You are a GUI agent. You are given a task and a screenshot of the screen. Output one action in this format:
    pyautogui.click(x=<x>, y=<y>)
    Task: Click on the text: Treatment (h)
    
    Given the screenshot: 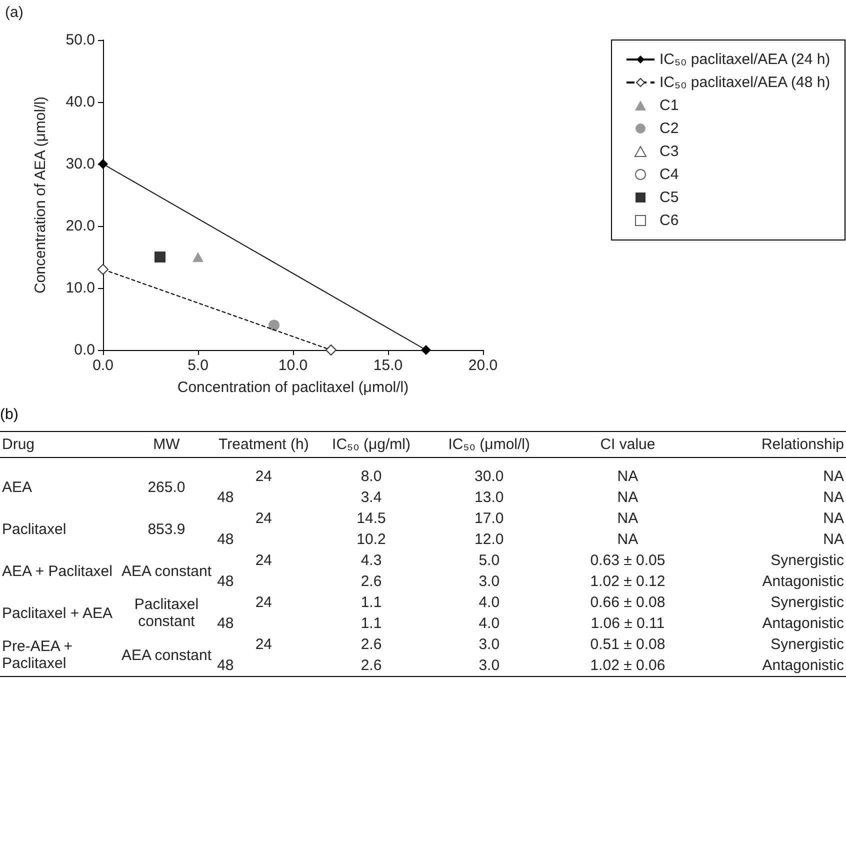 What is the action you would take?
    pyautogui.click(x=263, y=445)
    